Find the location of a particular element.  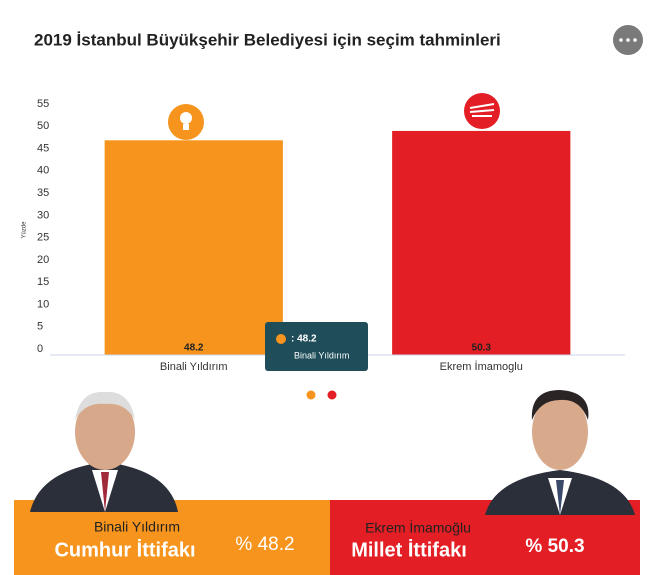

tooltip-marker is located at coordinates (281, 339).